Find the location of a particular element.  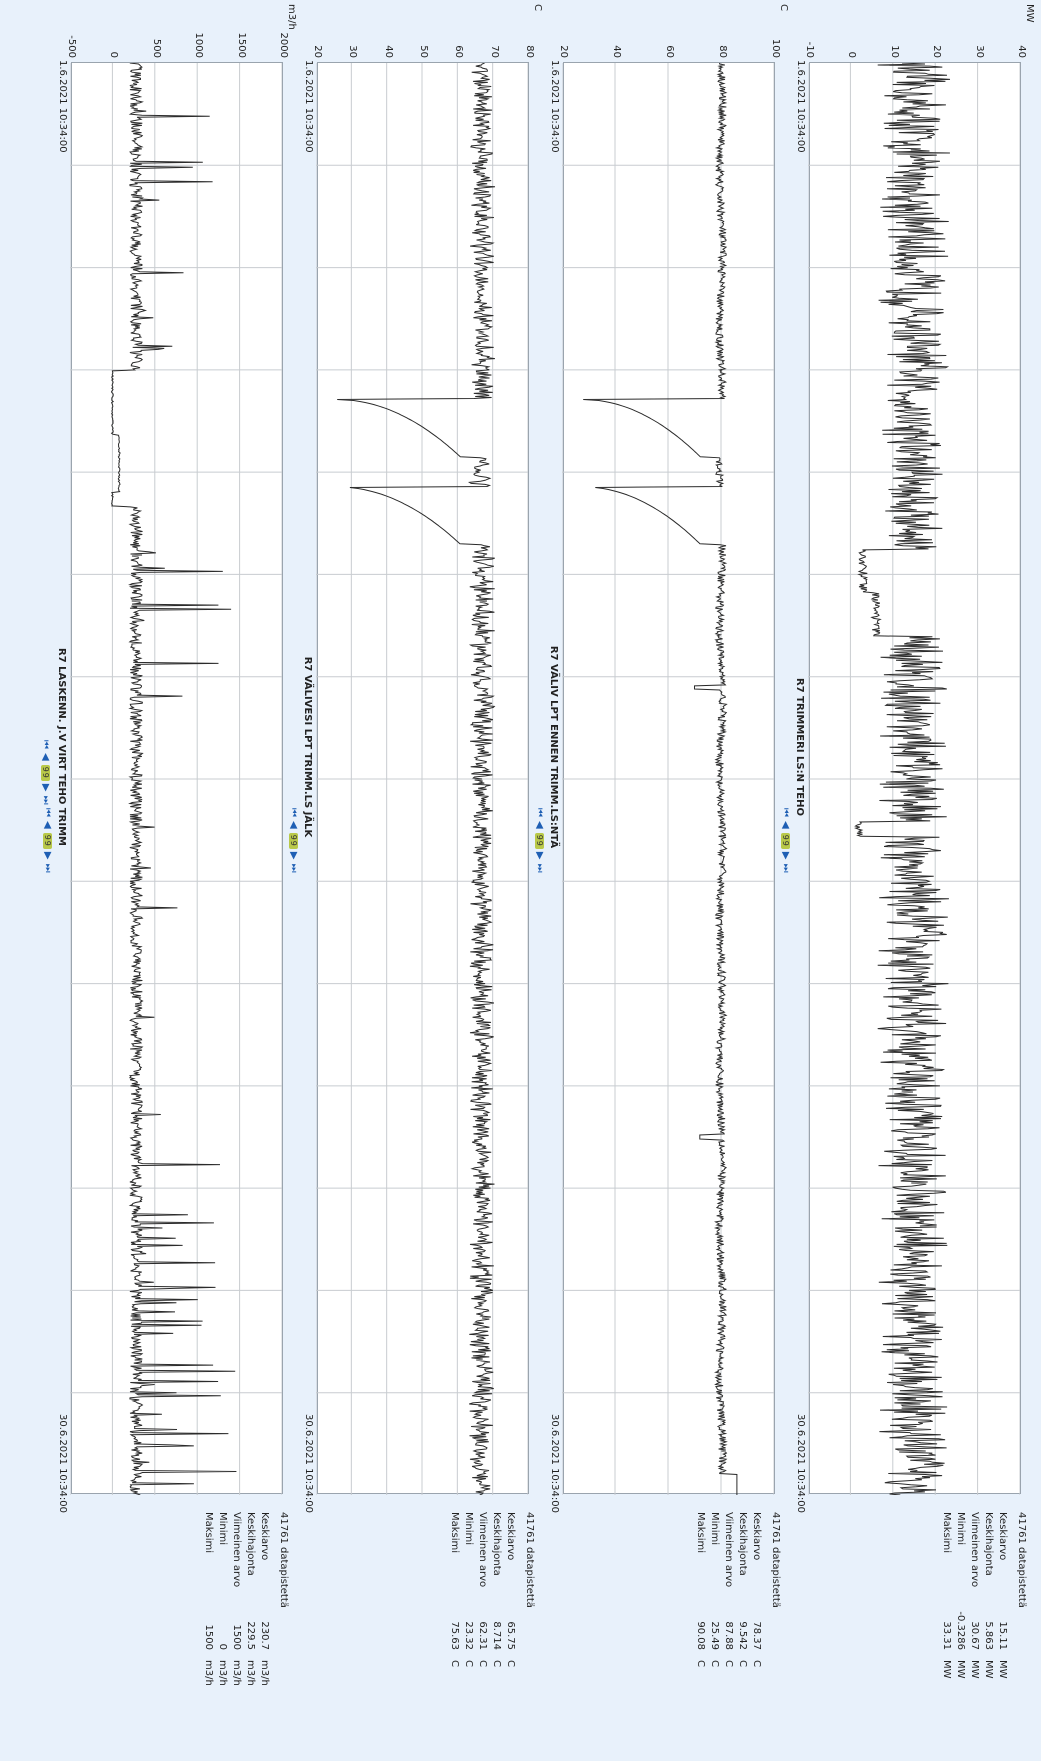

stat-value: 87.88 is located at coordinates (728, 1635).